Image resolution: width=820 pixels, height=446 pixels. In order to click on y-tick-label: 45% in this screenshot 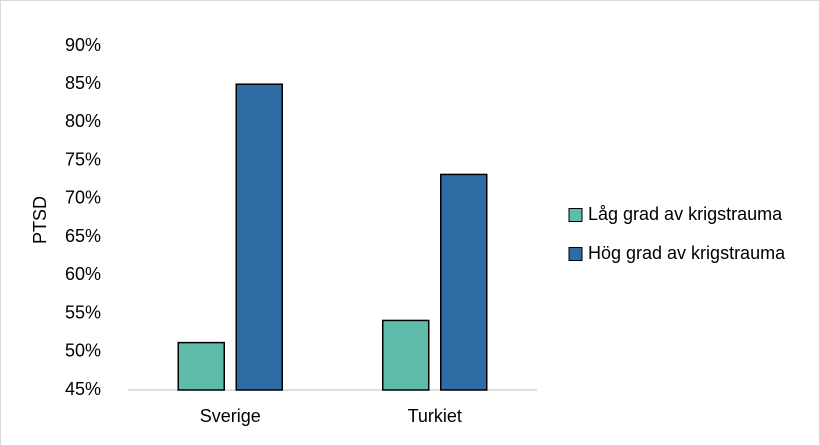, I will do `click(83, 389)`.